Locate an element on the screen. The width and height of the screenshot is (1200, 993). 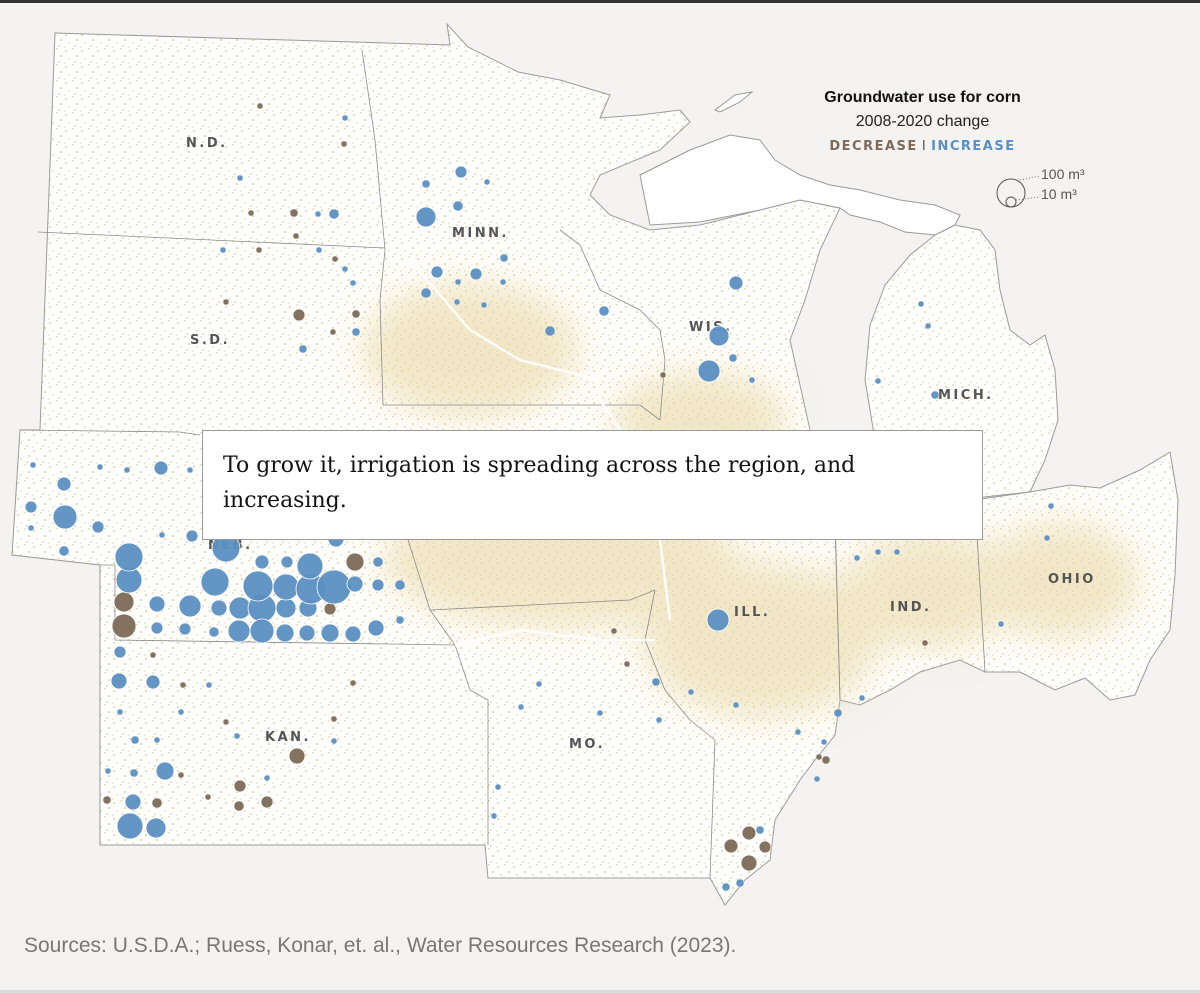
state-label-mo: MO. is located at coordinates (587, 744).